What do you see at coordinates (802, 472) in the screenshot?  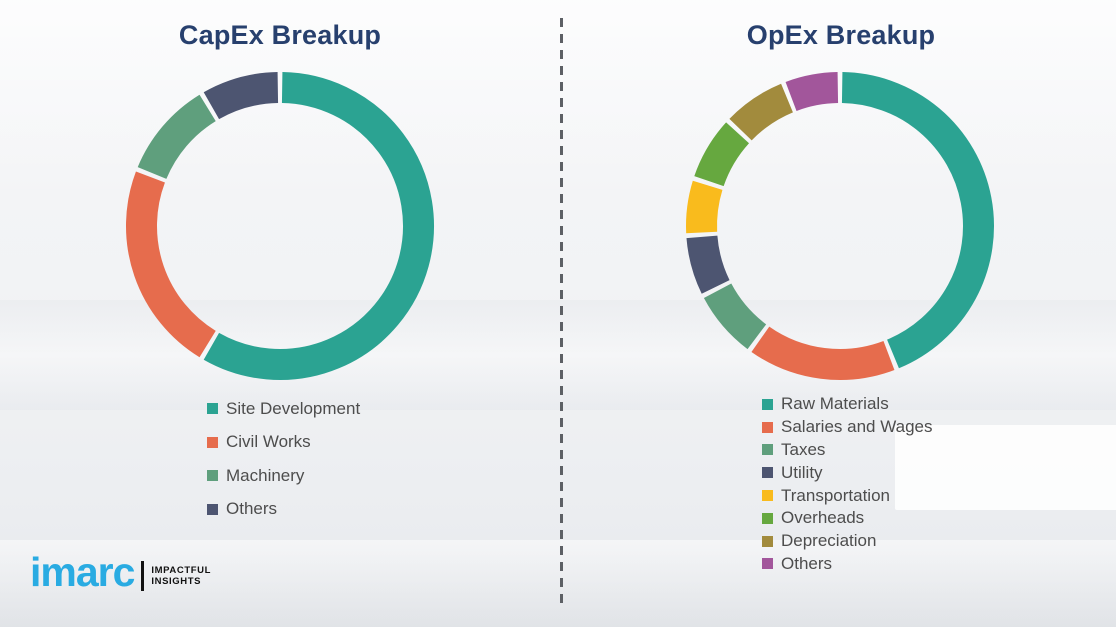 I see `legend-label: Utility` at bounding box center [802, 472].